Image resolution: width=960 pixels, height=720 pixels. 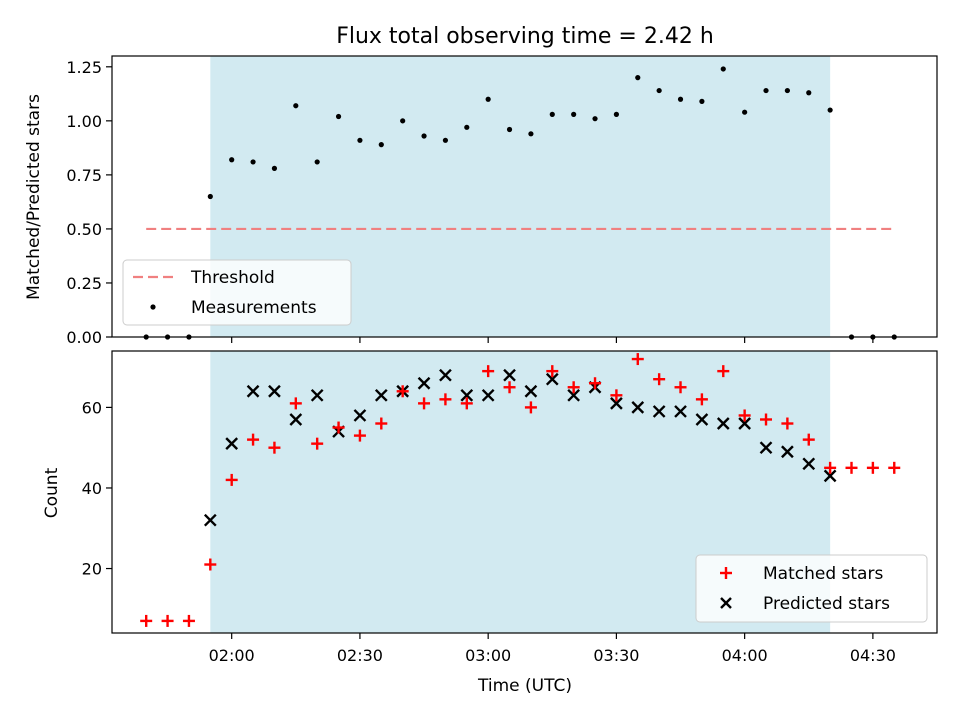 I want to click on bottom-y-tick-label: 20, so click(x=92, y=569).